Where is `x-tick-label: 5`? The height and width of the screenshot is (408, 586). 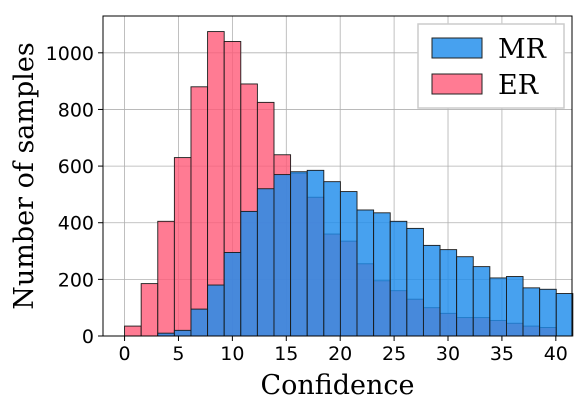
x-tick-label: 5 is located at coordinates (178, 354).